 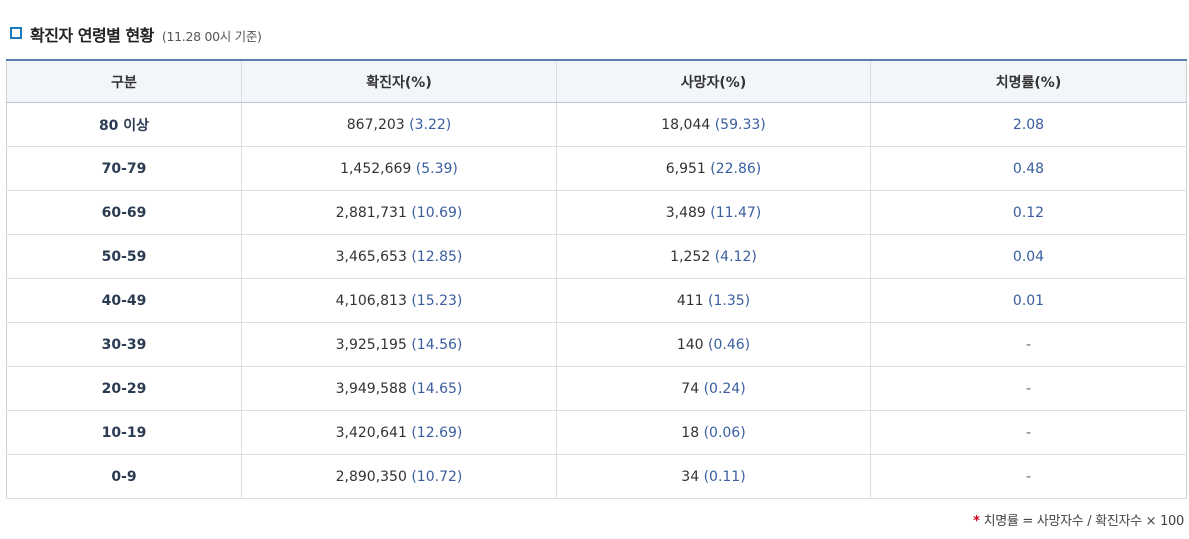 I want to click on deaths-count: 140, so click(x=690, y=344).